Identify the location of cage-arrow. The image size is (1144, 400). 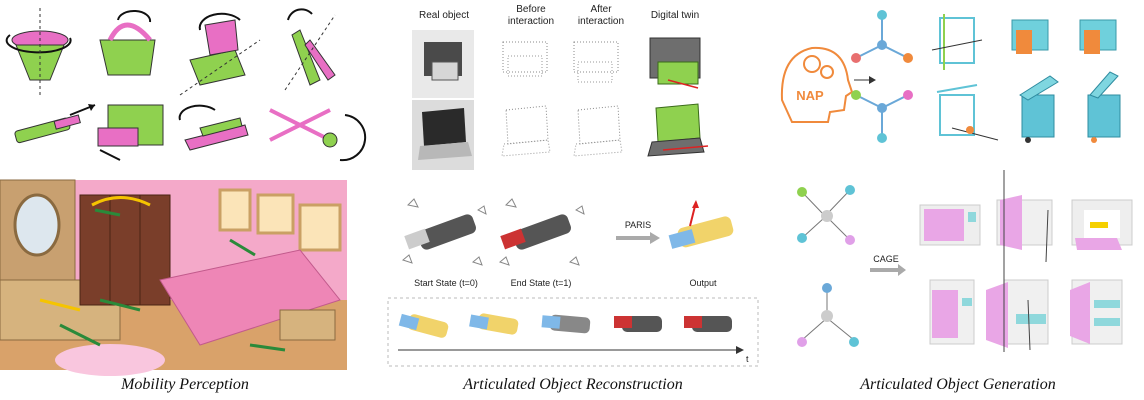
(888, 270).